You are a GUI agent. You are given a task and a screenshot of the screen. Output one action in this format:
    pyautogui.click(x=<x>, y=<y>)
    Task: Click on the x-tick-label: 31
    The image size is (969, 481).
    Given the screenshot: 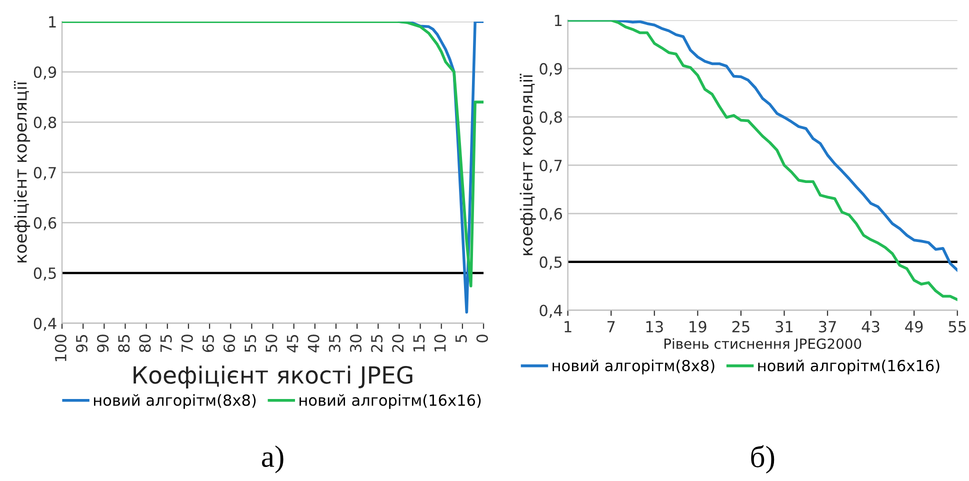 What is the action you would take?
    pyautogui.click(x=784, y=326)
    